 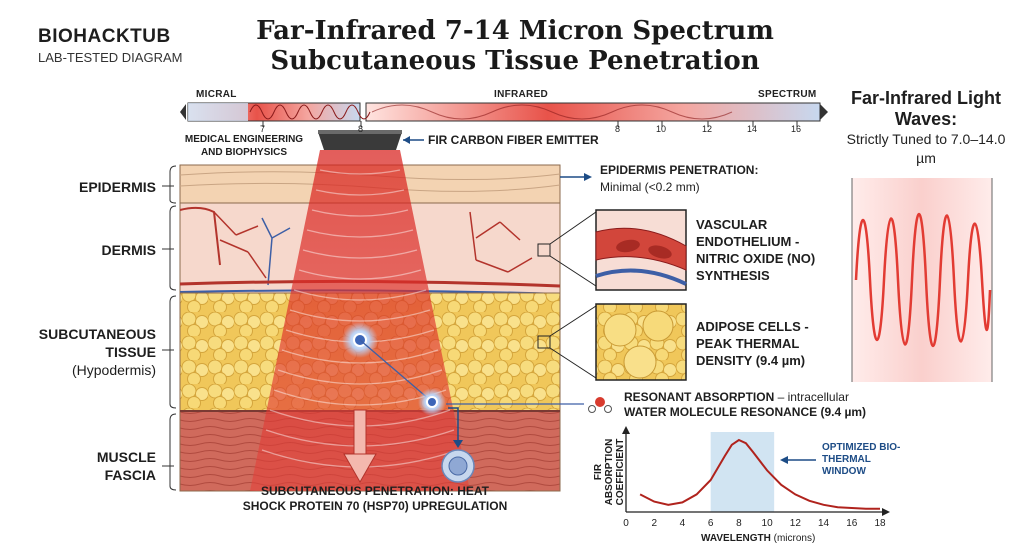 I want to click on spectrum-tick: 16, so click(x=796, y=129).